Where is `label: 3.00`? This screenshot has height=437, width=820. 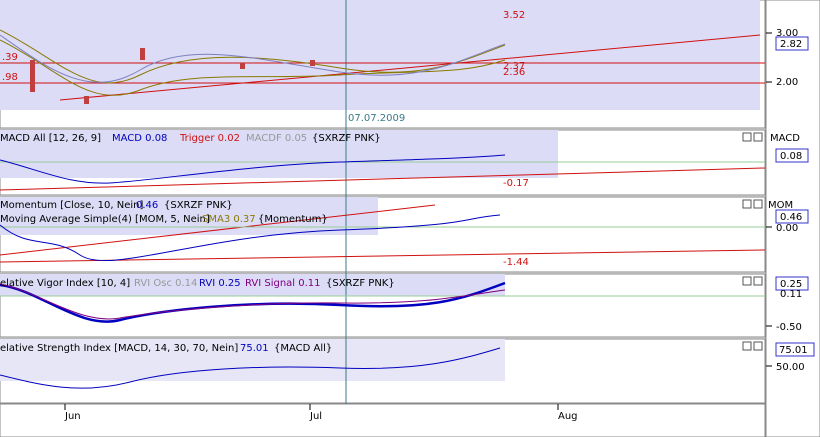 label: 3.00 is located at coordinates (787, 33).